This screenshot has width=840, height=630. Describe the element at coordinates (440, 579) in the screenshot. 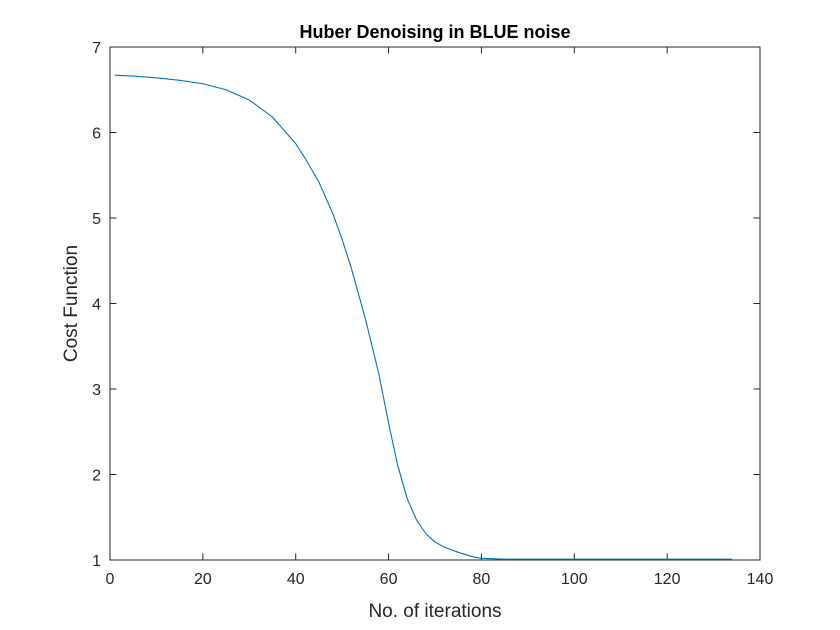

I see `x-tick-labels: 0 20 40 60 80 100 120 140` at that location.